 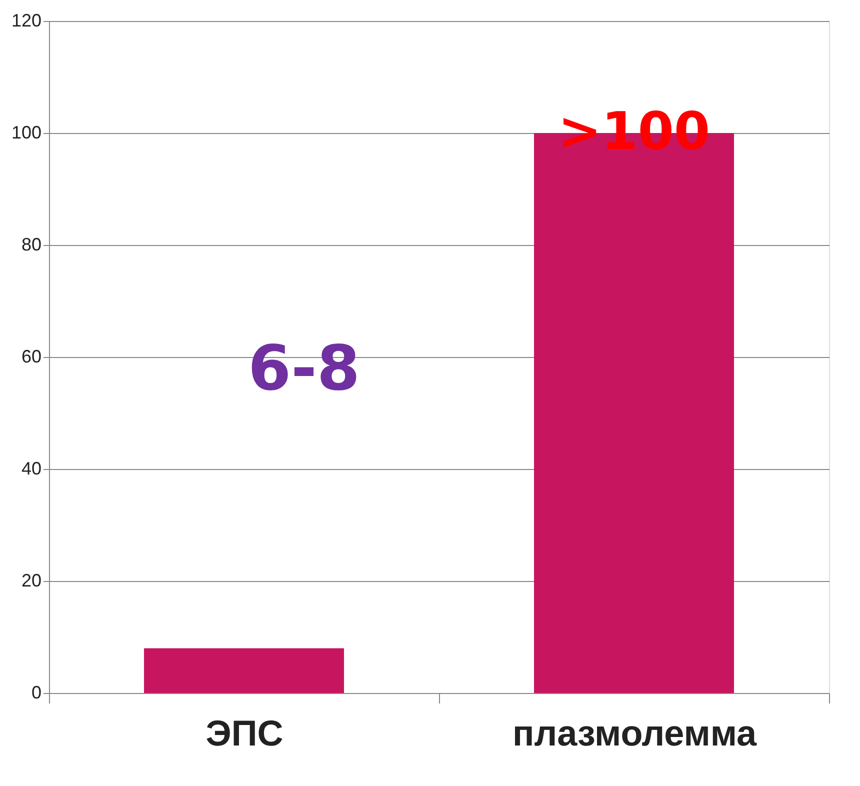 What do you see at coordinates (31, 356) in the screenshot?
I see `y-tick-label: 60` at bounding box center [31, 356].